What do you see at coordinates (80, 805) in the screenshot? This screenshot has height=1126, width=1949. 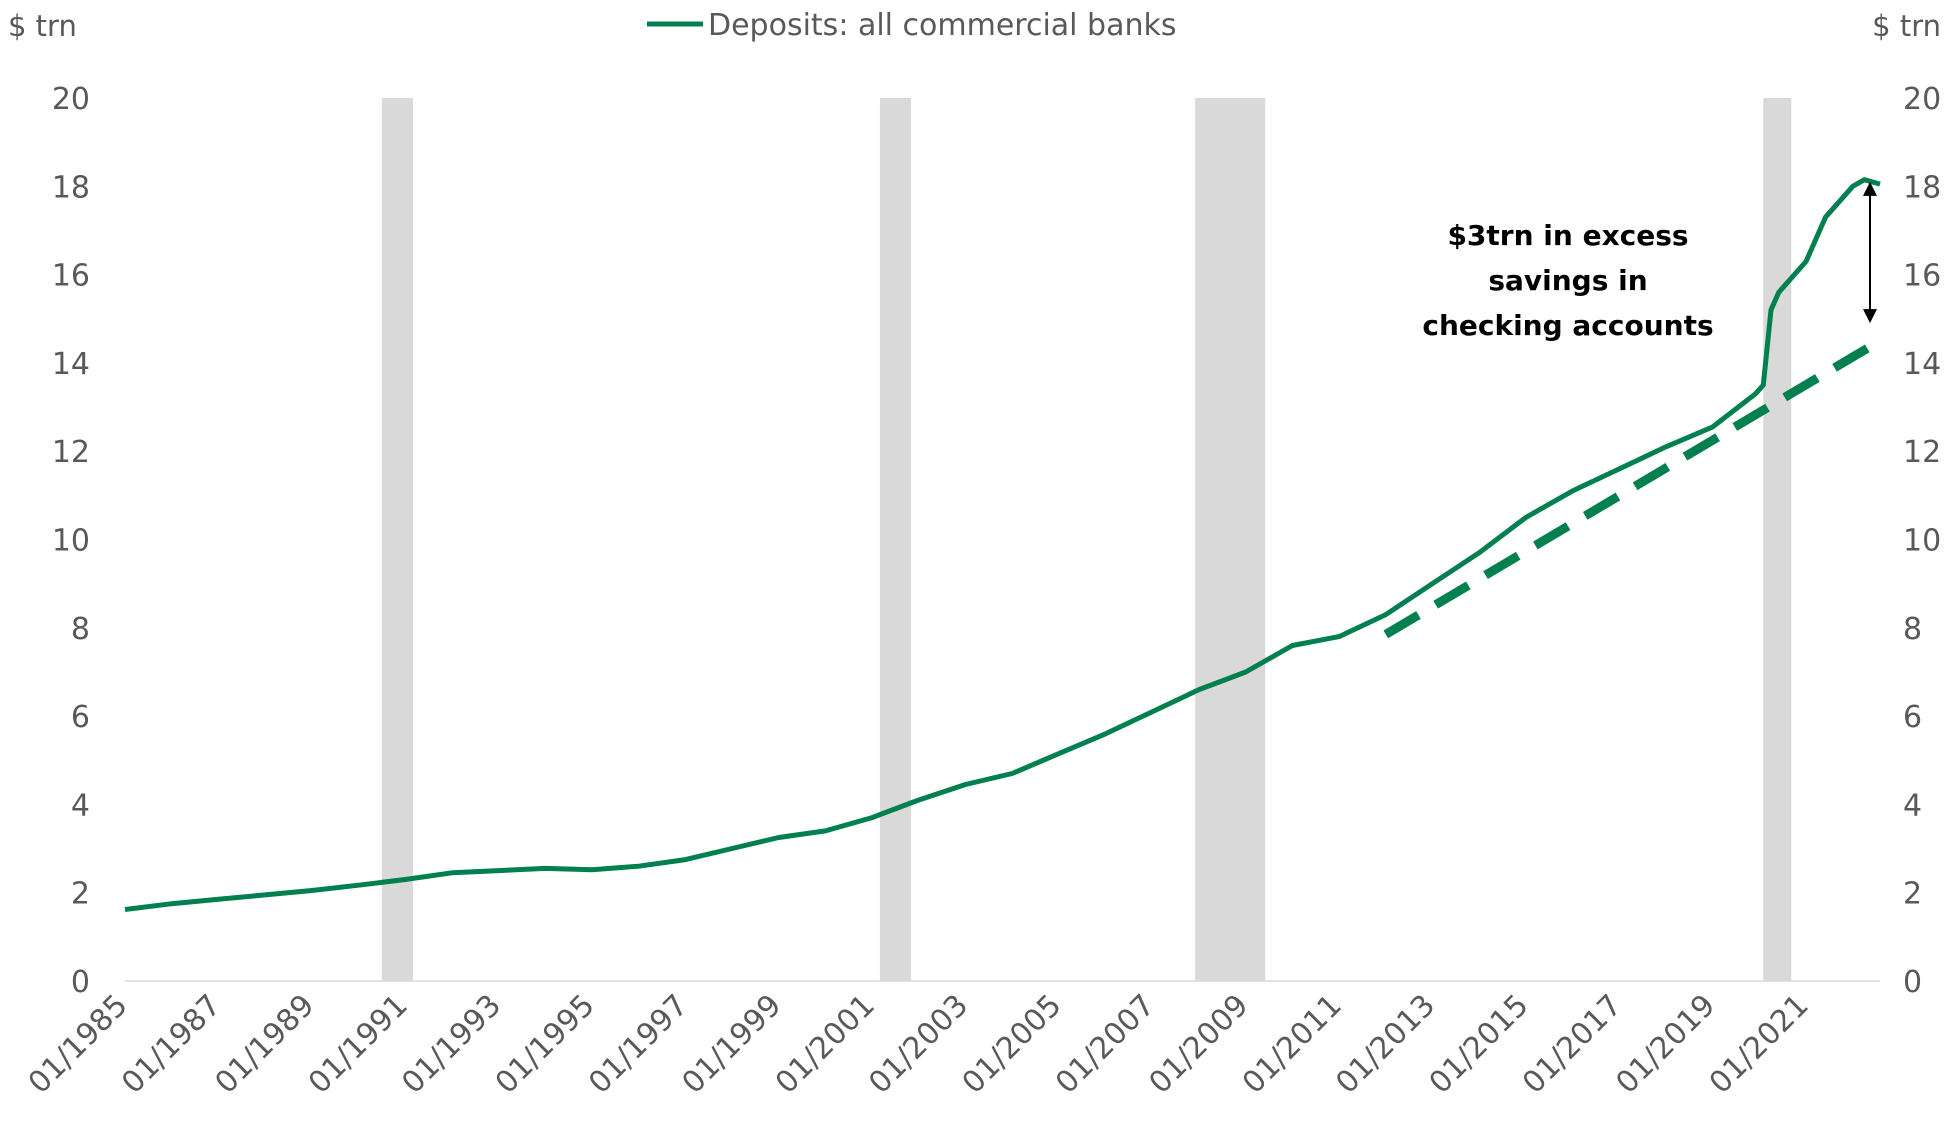 I see `y-tick-left-4: 4` at bounding box center [80, 805].